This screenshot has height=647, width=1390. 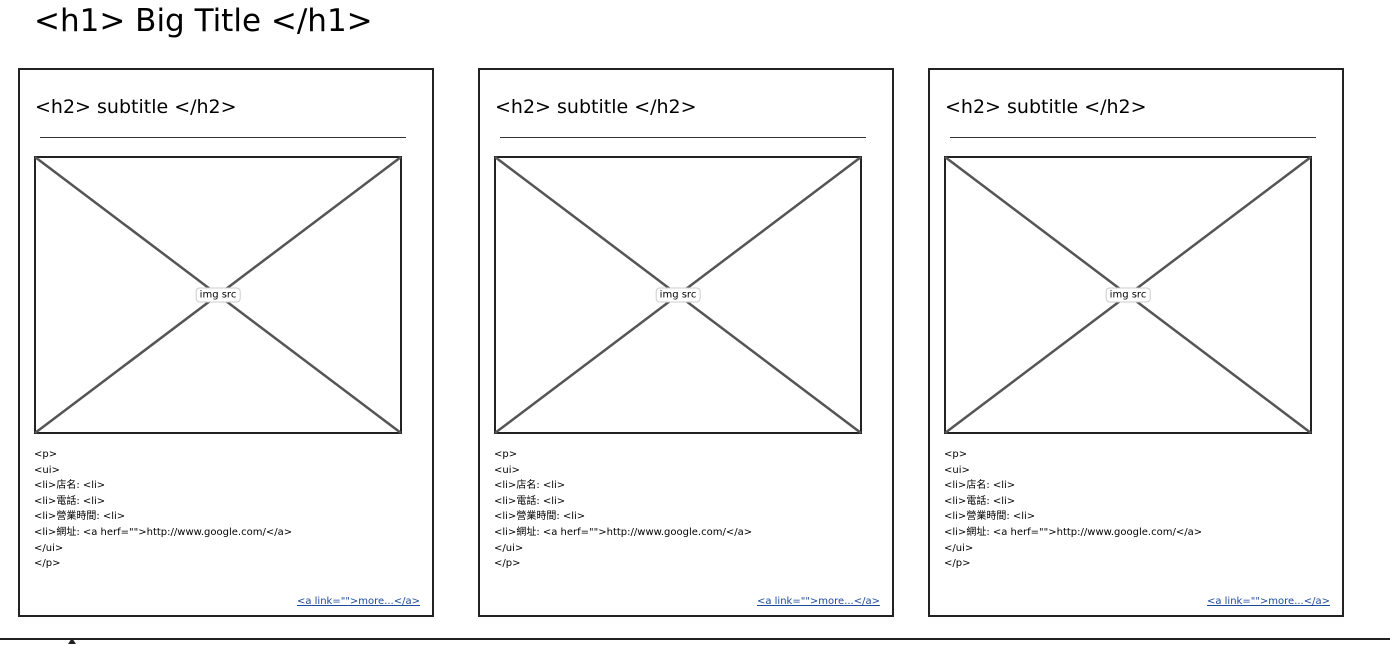 What do you see at coordinates (695, 639) in the screenshot?
I see `baseline` at bounding box center [695, 639].